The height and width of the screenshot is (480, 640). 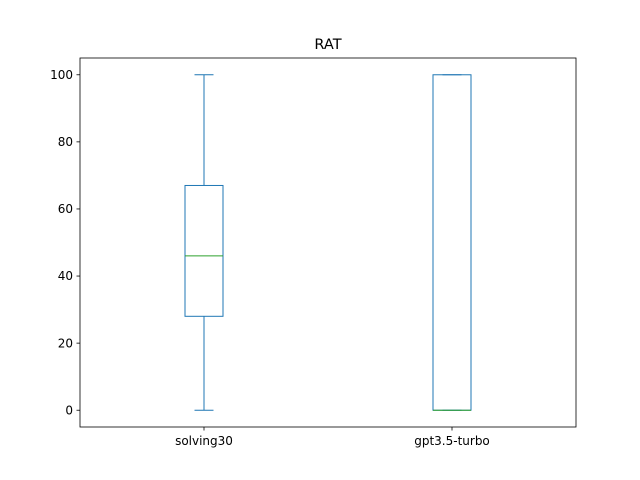 What do you see at coordinates (452, 441) in the screenshot?
I see `x-tick-label: gpt3.5-turbo` at bounding box center [452, 441].